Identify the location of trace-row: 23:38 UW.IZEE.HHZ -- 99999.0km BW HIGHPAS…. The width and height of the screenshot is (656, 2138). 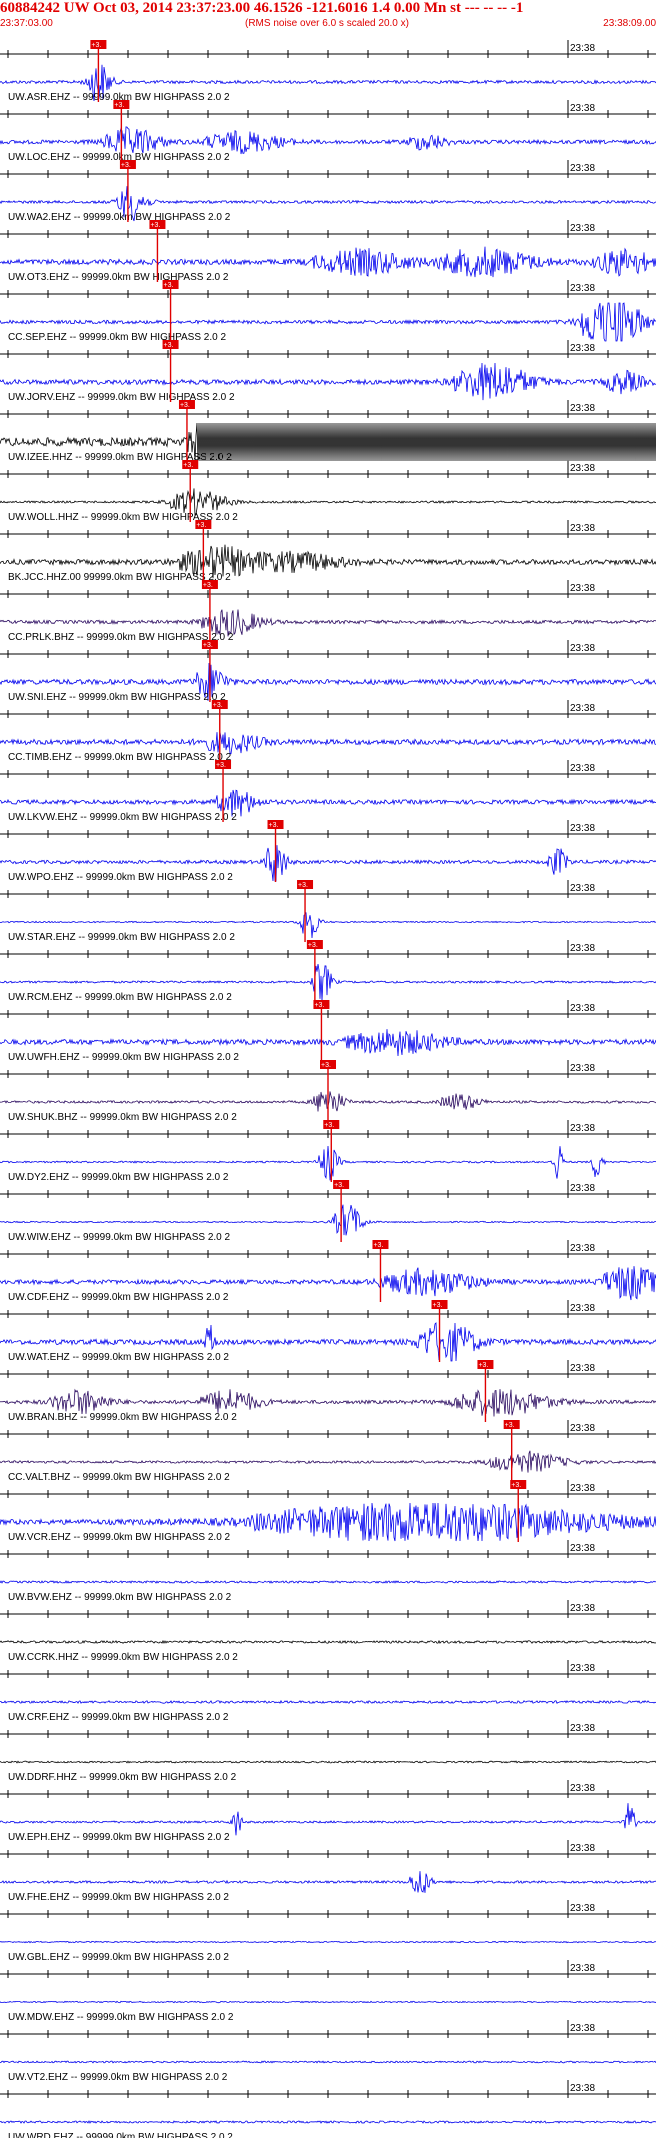
(328, 431).